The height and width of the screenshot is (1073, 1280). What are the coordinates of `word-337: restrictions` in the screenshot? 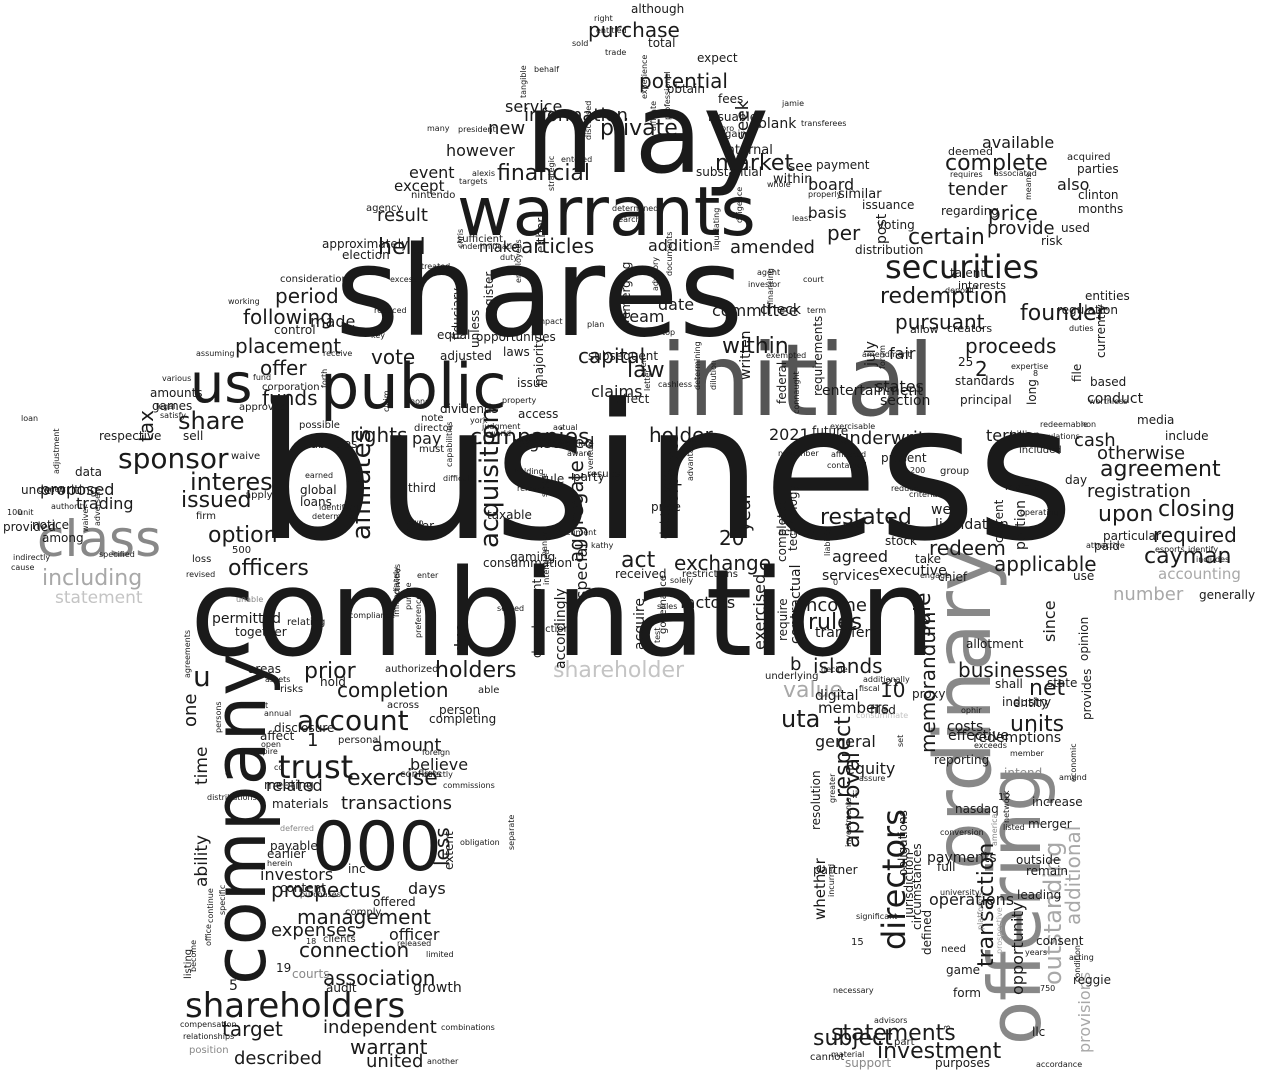 It's located at (710, 574).